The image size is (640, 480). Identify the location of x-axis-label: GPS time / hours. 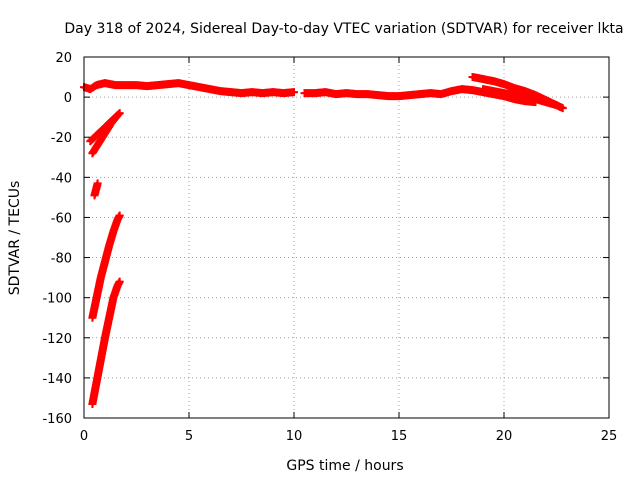
(344, 466).